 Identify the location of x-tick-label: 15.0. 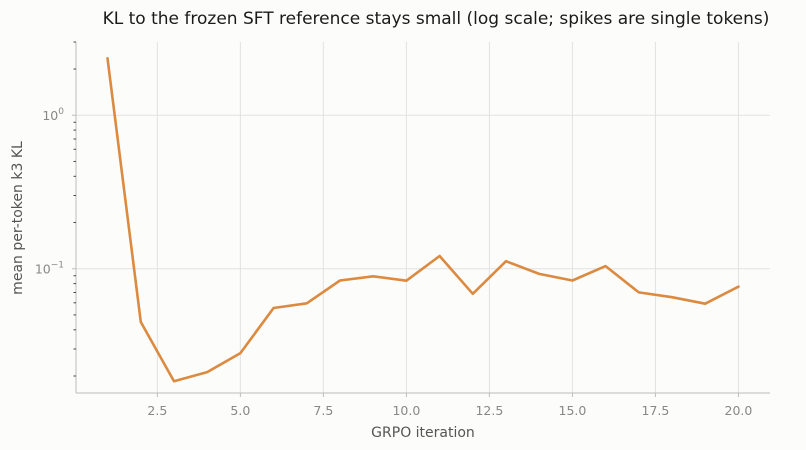
(573, 410).